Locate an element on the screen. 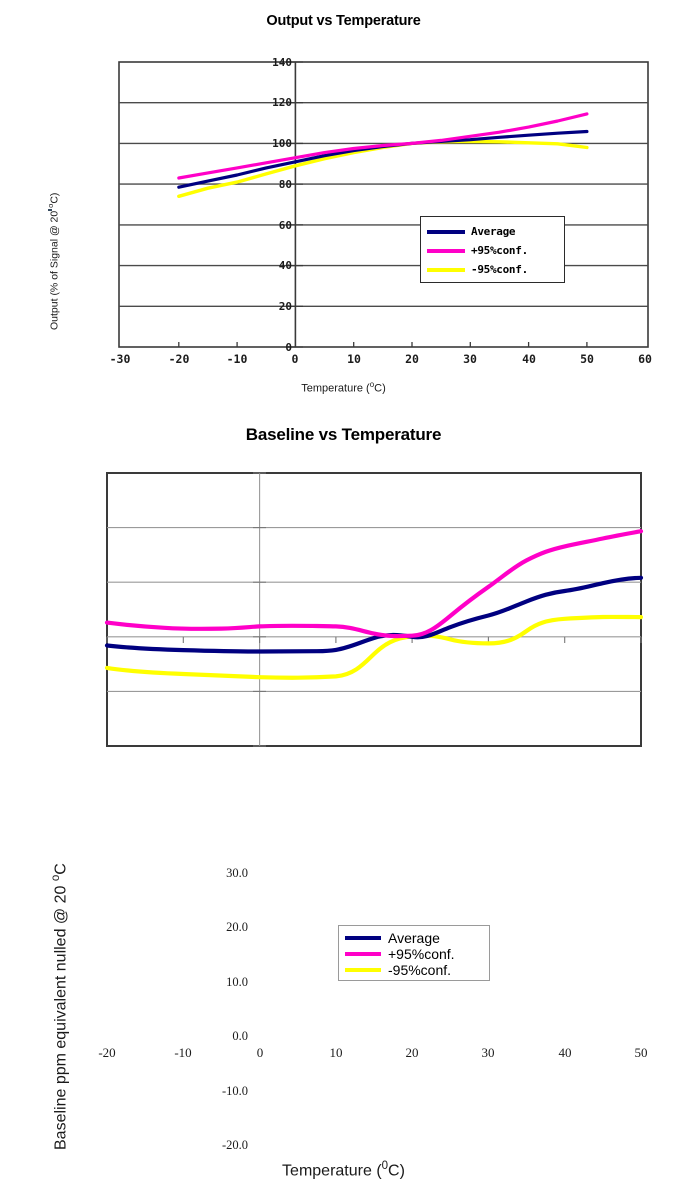 Image resolution: width=687 pixels, height=1180 pixels. xtick-output--30: -30 is located at coordinates (120, 359).